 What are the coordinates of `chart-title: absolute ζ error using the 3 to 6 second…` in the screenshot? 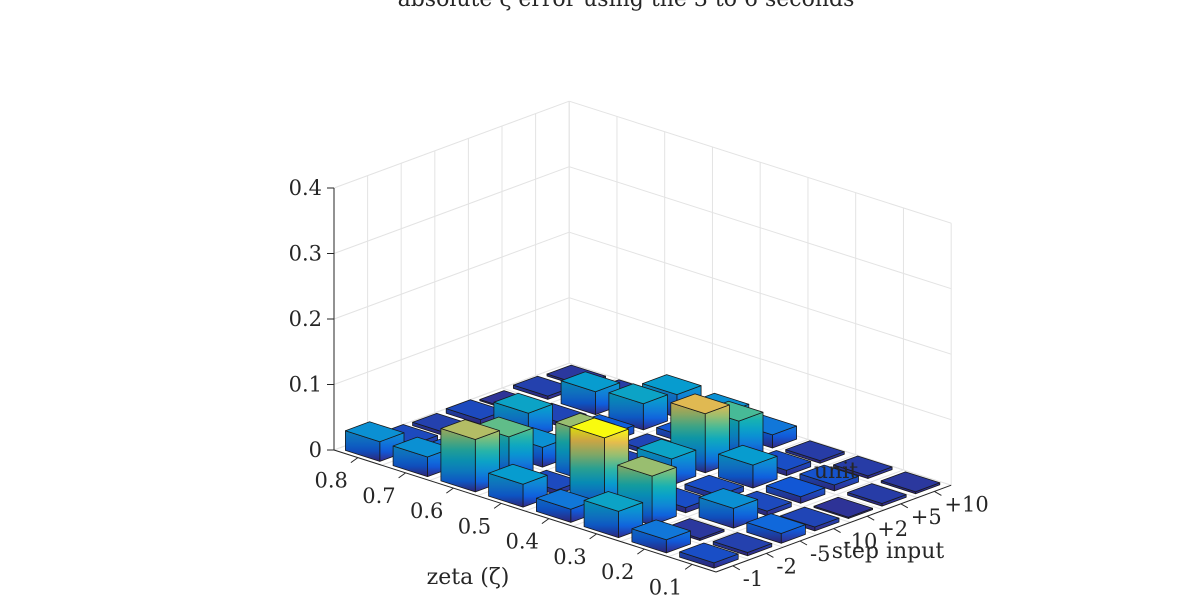 It's located at (626, 6).